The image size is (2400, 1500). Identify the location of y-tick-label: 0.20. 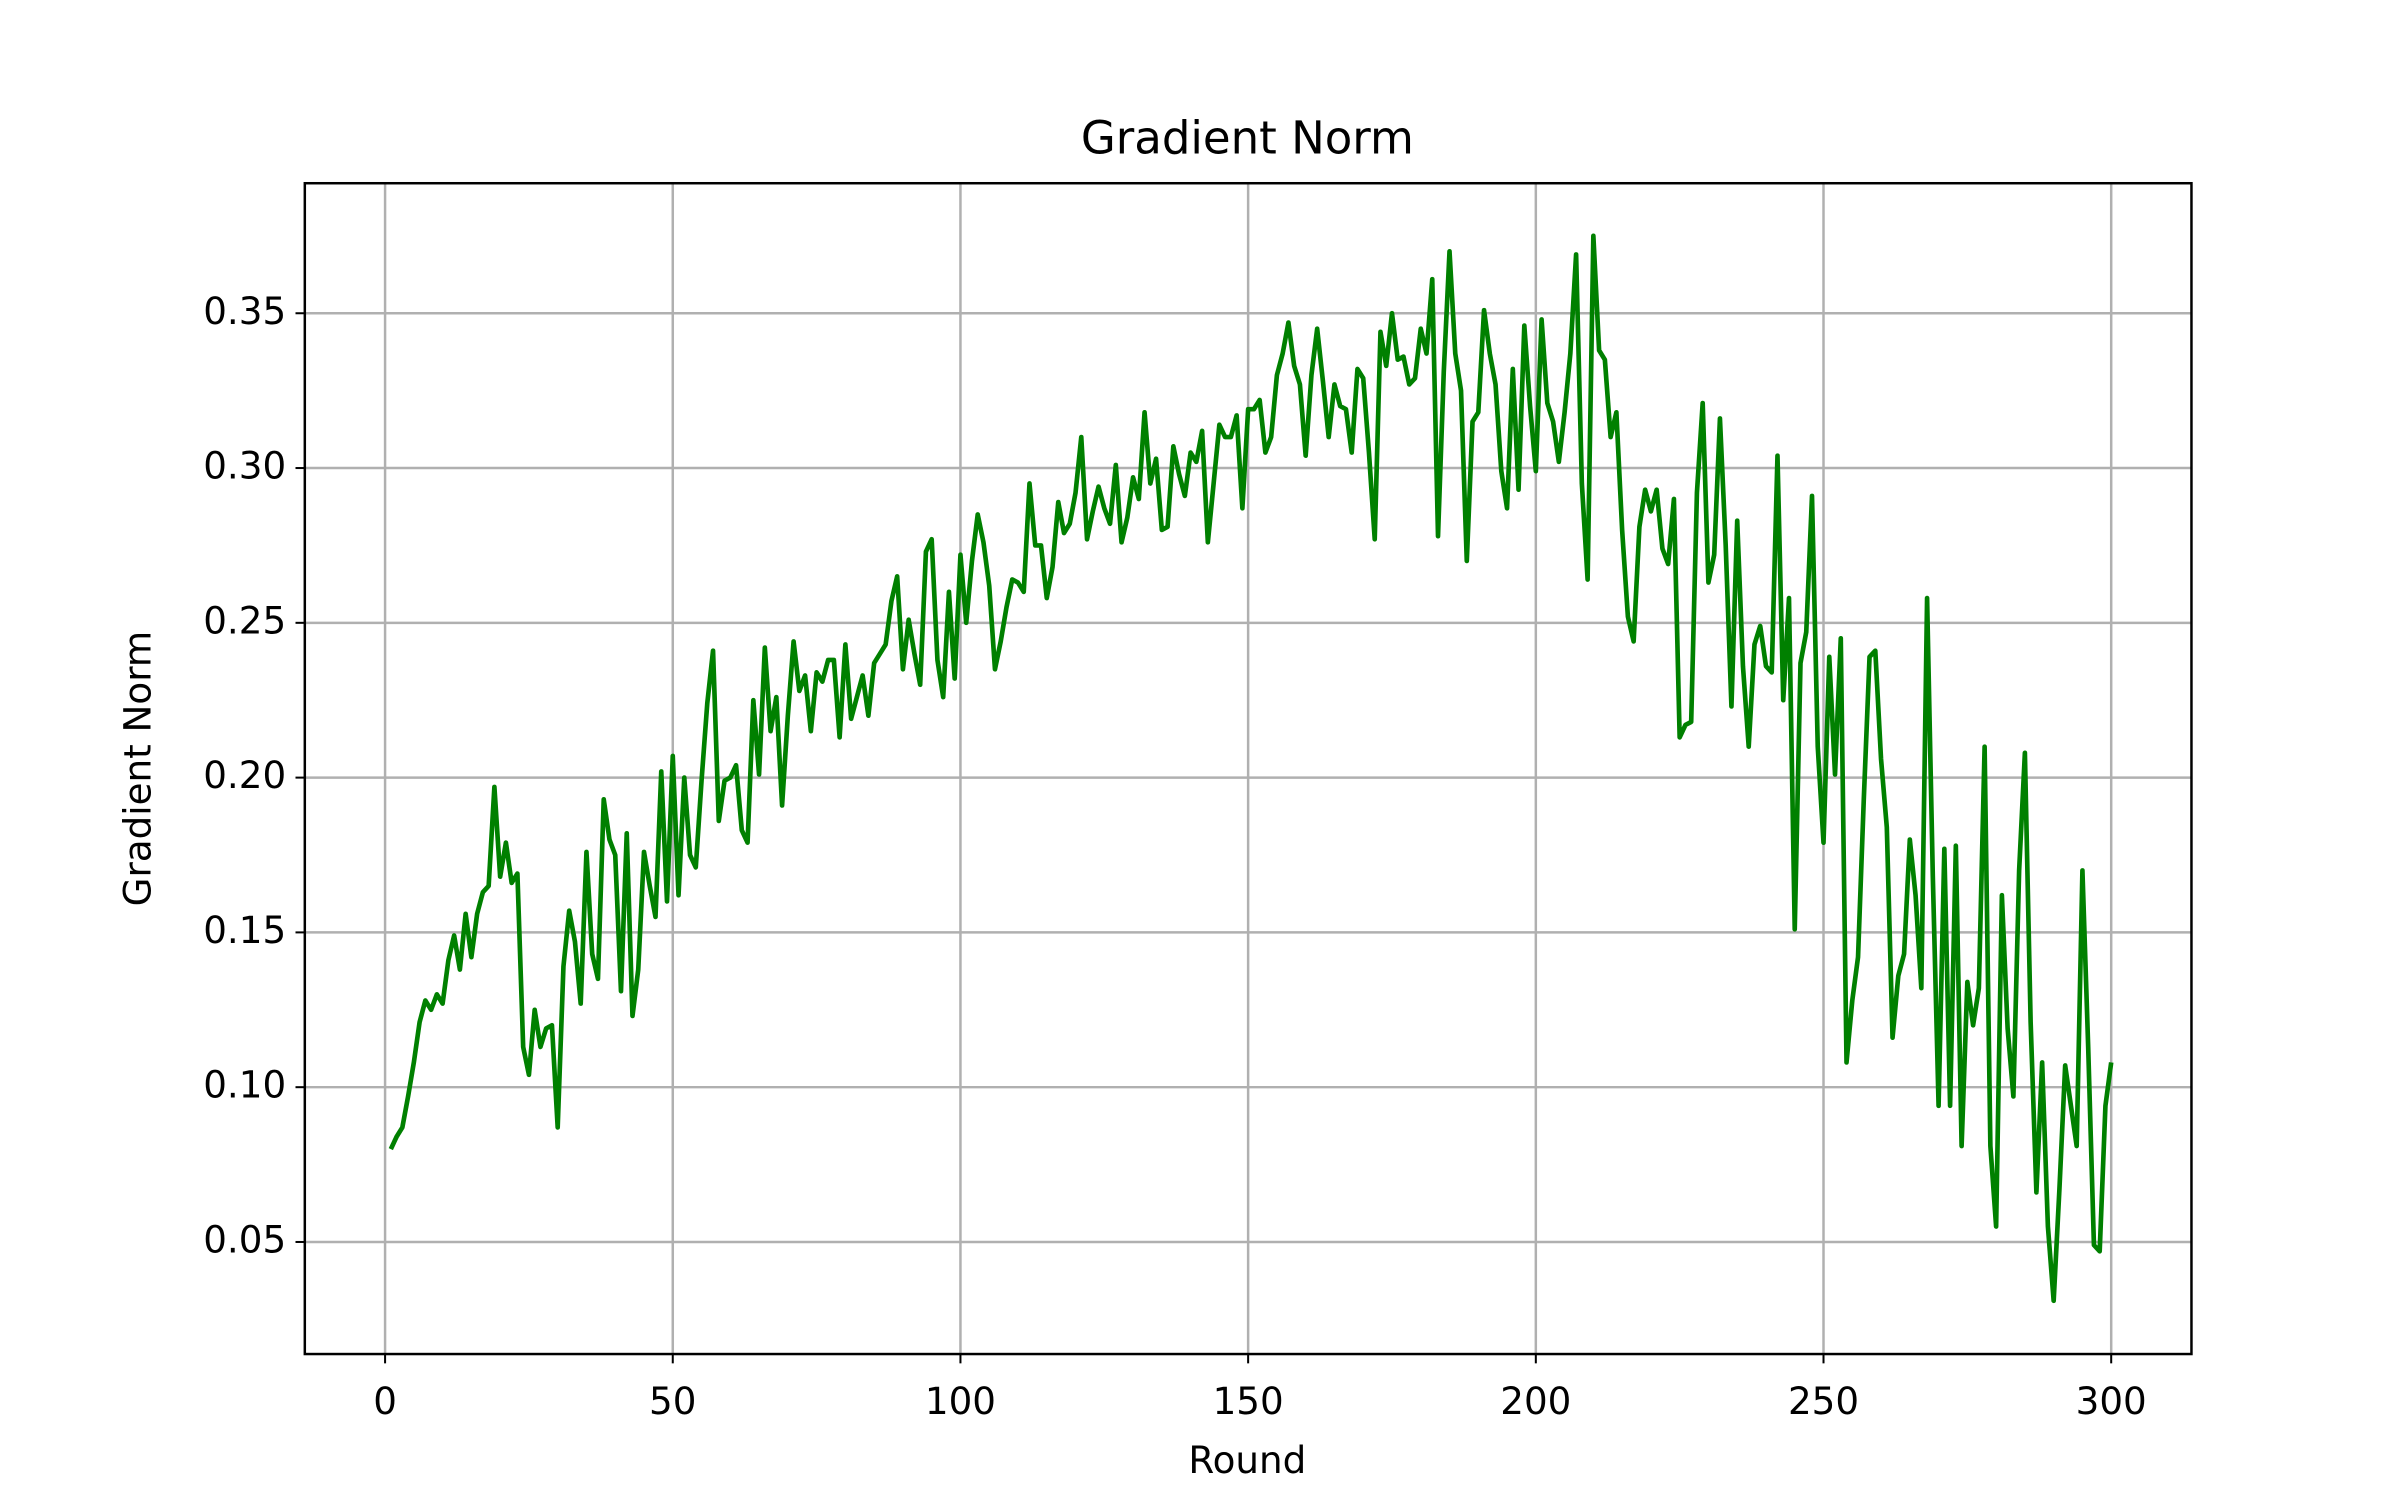
(244, 775).